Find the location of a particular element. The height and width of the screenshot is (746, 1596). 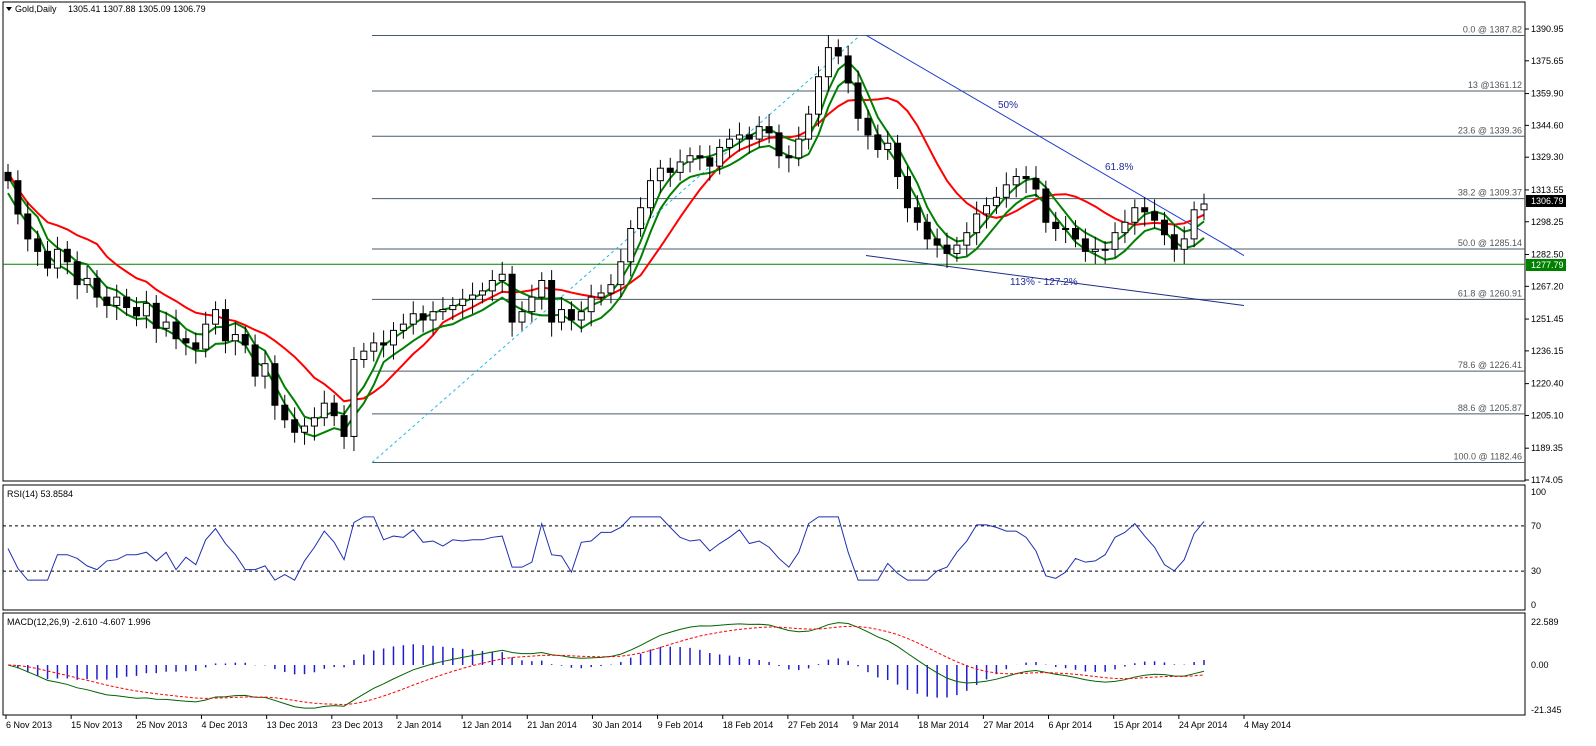

rsi-axis-label: 70 is located at coordinates (1536, 526).